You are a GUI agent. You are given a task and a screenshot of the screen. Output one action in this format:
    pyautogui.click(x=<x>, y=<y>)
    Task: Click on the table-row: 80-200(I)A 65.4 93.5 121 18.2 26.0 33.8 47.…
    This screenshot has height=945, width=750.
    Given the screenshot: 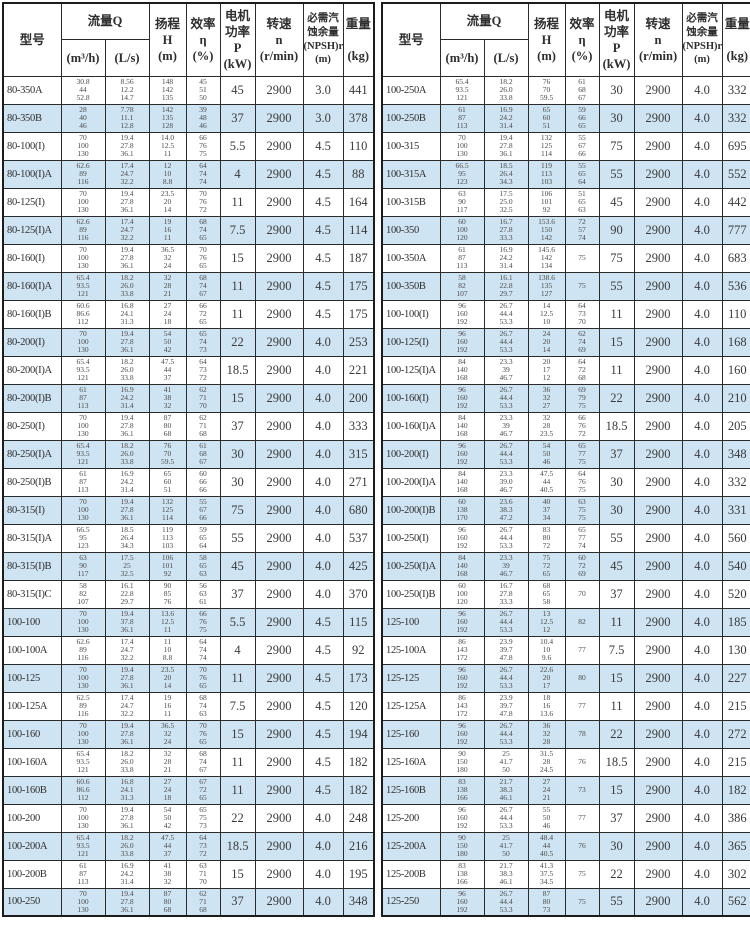 What is the action you would take?
    pyautogui.click(x=188, y=370)
    